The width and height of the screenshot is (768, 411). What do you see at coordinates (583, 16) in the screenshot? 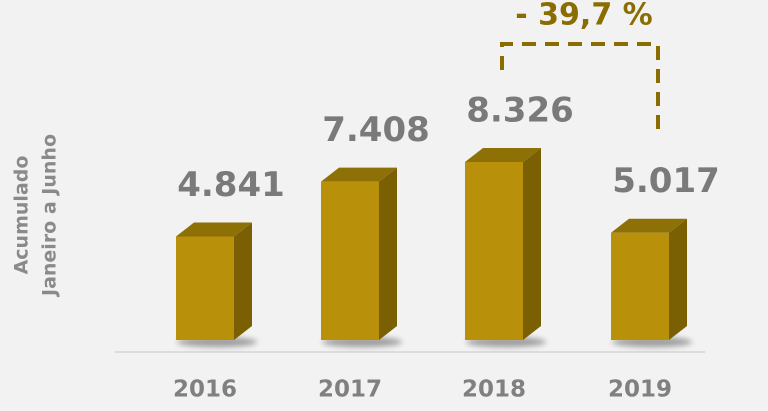
I see `annotation: - 39,7 %` at bounding box center [583, 16].